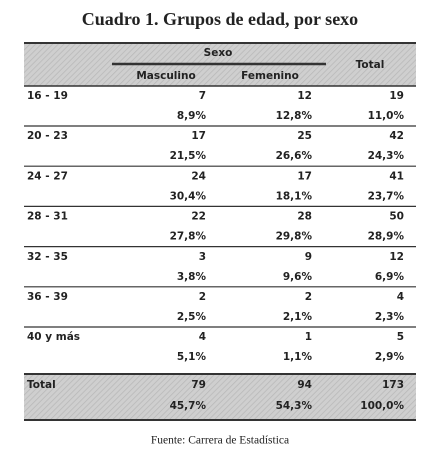  I want to click on row-label: 40 y más, so click(53, 337).